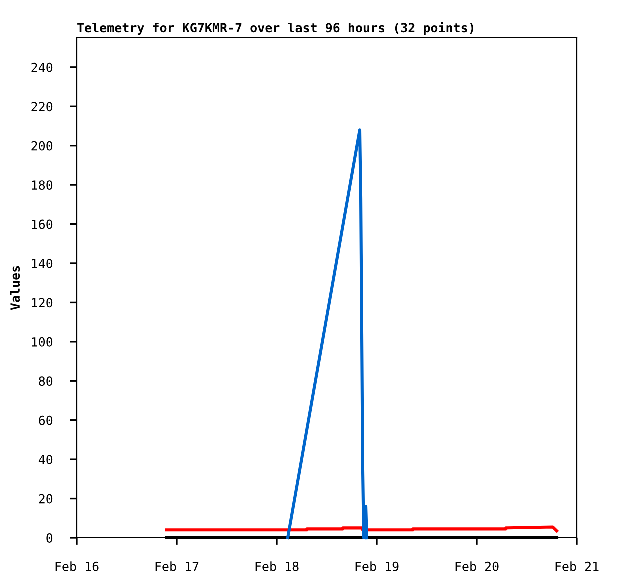  Describe the element at coordinates (42, 185) in the screenshot. I see `y-tick-label: 180` at that location.